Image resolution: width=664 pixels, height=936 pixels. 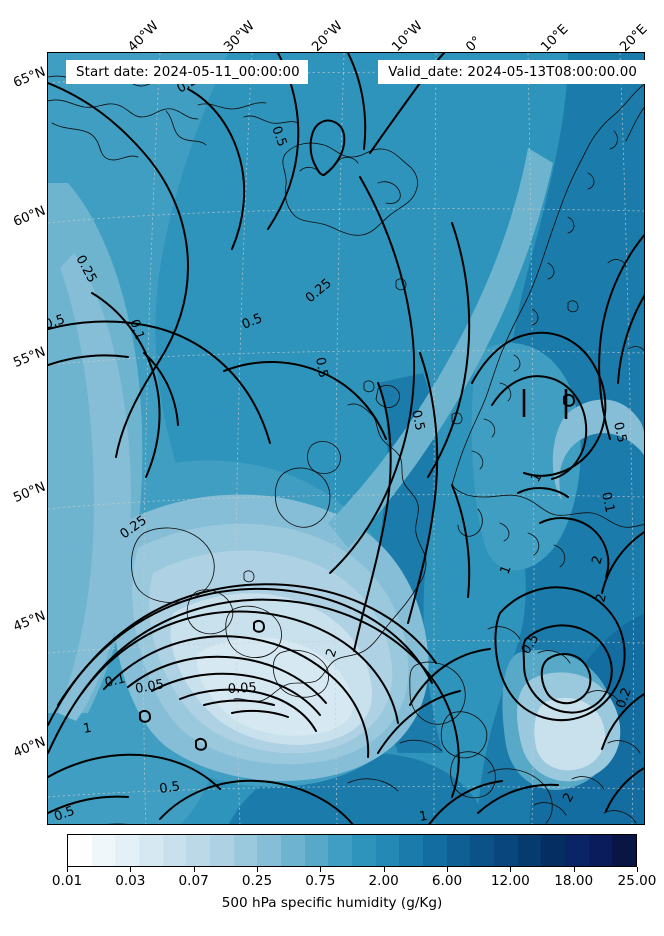 What do you see at coordinates (624, 698) in the screenshot?
I see `contour-label-0-2: 0.2` at bounding box center [624, 698].